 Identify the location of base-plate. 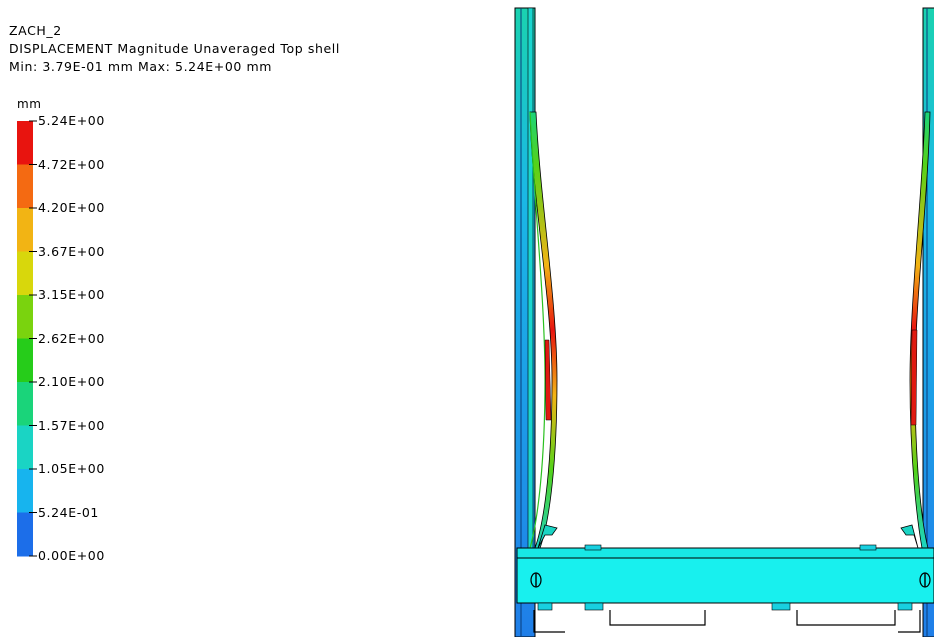
(725, 588).